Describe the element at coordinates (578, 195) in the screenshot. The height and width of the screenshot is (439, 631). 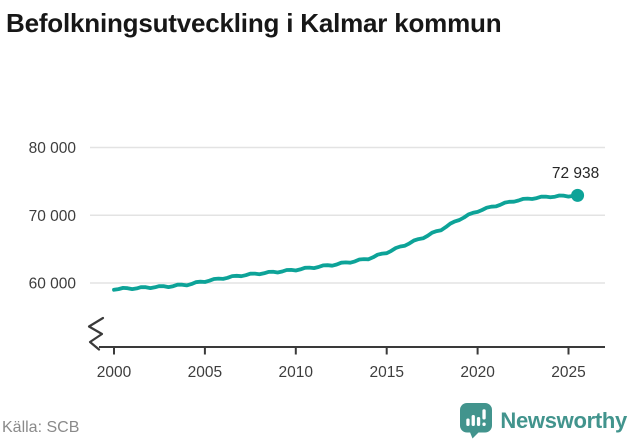
I see `end-point-marker` at that location.